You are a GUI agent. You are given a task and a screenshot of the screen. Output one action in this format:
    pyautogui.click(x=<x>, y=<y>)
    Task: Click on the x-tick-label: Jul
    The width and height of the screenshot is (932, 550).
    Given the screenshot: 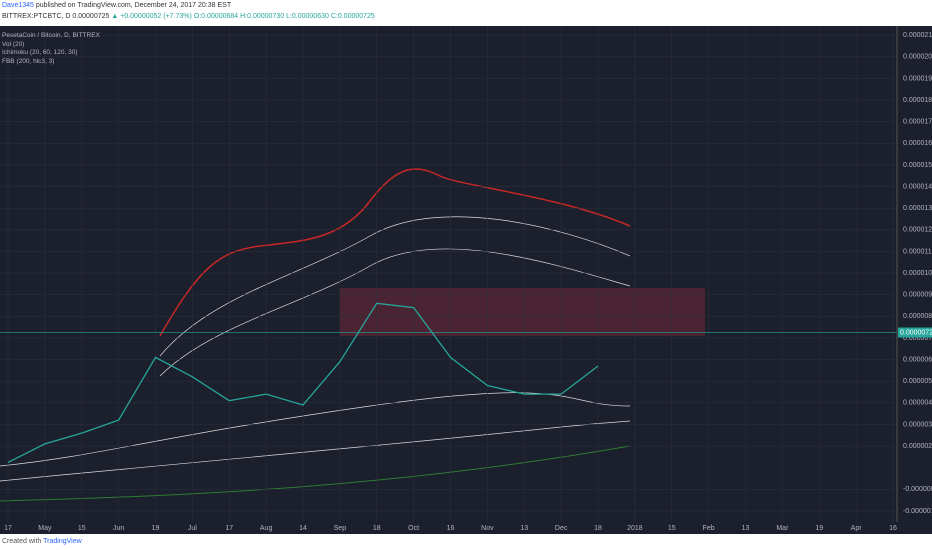 What is the action you would take?
    pyautogui.click(x=192, y=528)
    